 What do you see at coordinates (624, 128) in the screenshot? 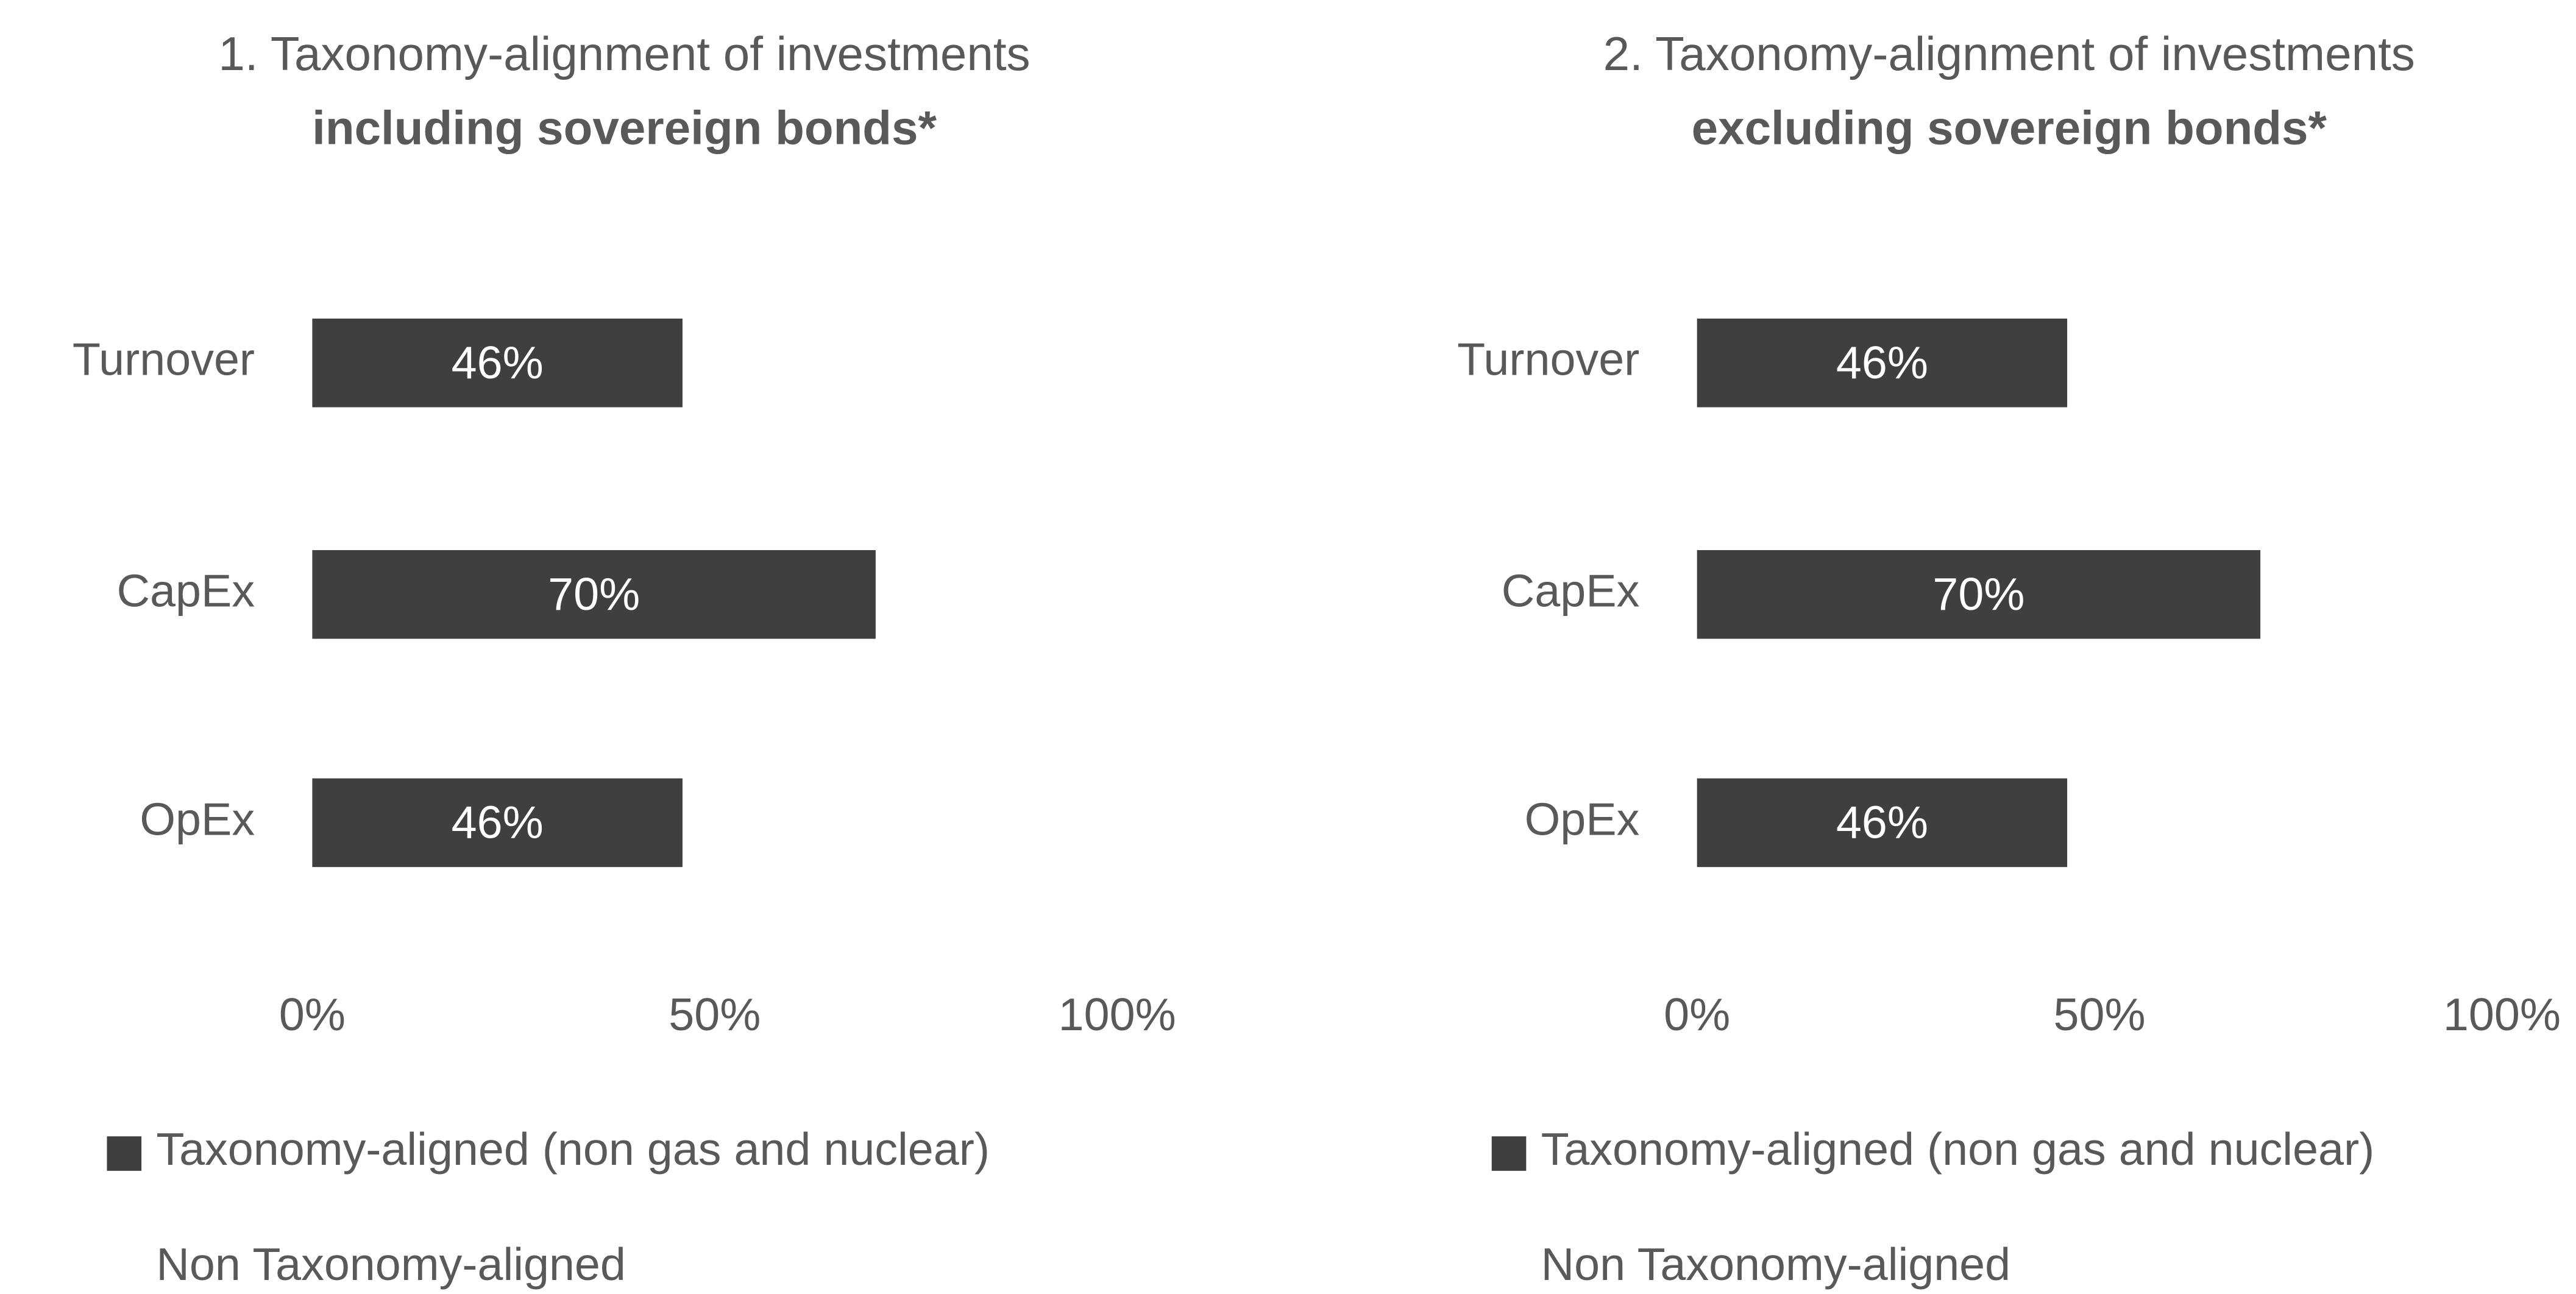
I see `chart-subtitle: including sovereign bonds*` at bounding box center [624, 128].